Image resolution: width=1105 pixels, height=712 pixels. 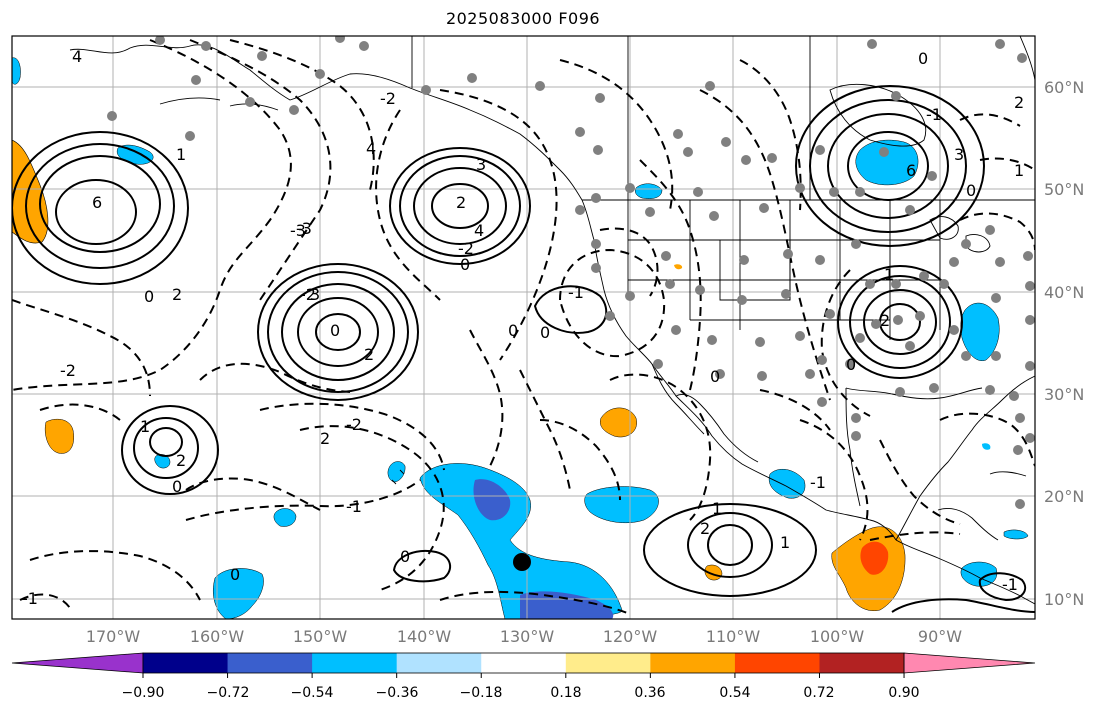 I want to click on colorbar-ticks, so click(x=523, y=675).